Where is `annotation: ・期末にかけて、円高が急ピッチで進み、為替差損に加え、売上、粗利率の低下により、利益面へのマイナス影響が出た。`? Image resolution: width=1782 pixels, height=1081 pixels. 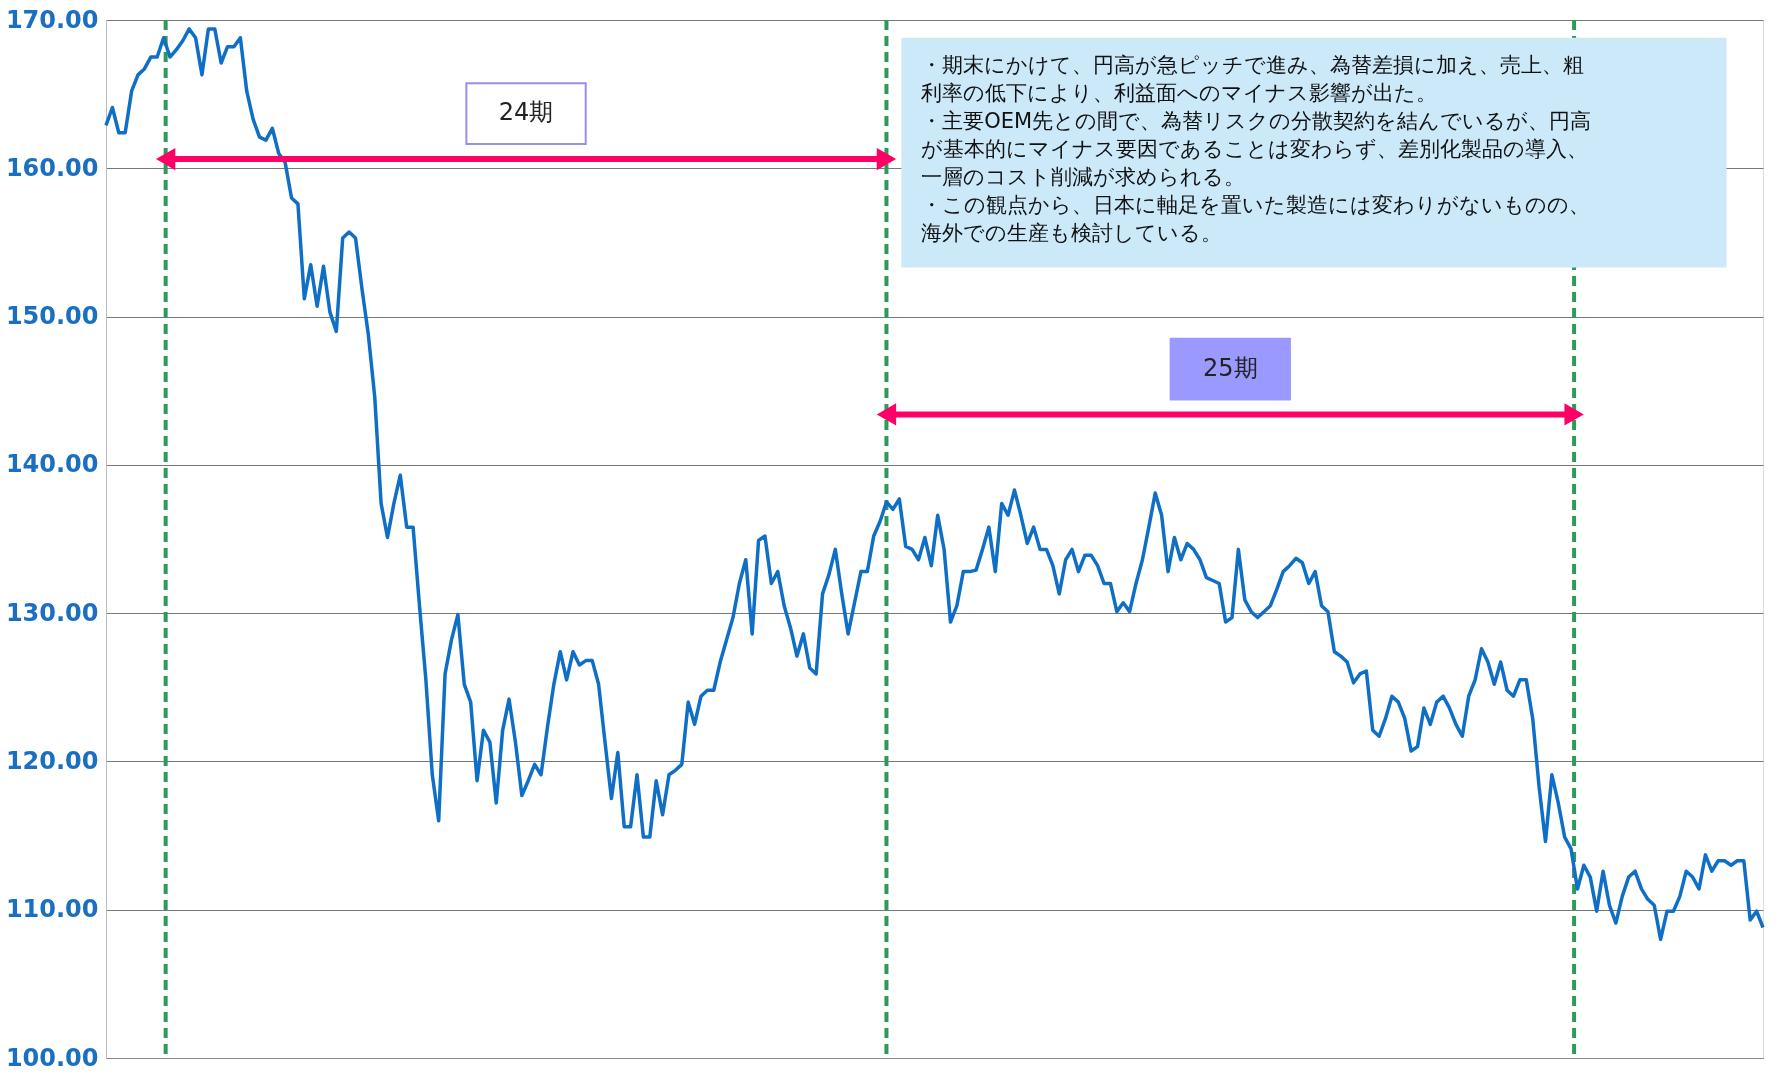 annotation: ・期末にかけて、円高が急ピッチで進み、為替差損に加え、売上、粗利率の低下により、利益面へのマイナス影響が出た。 is located at coordinates (1253, 78).